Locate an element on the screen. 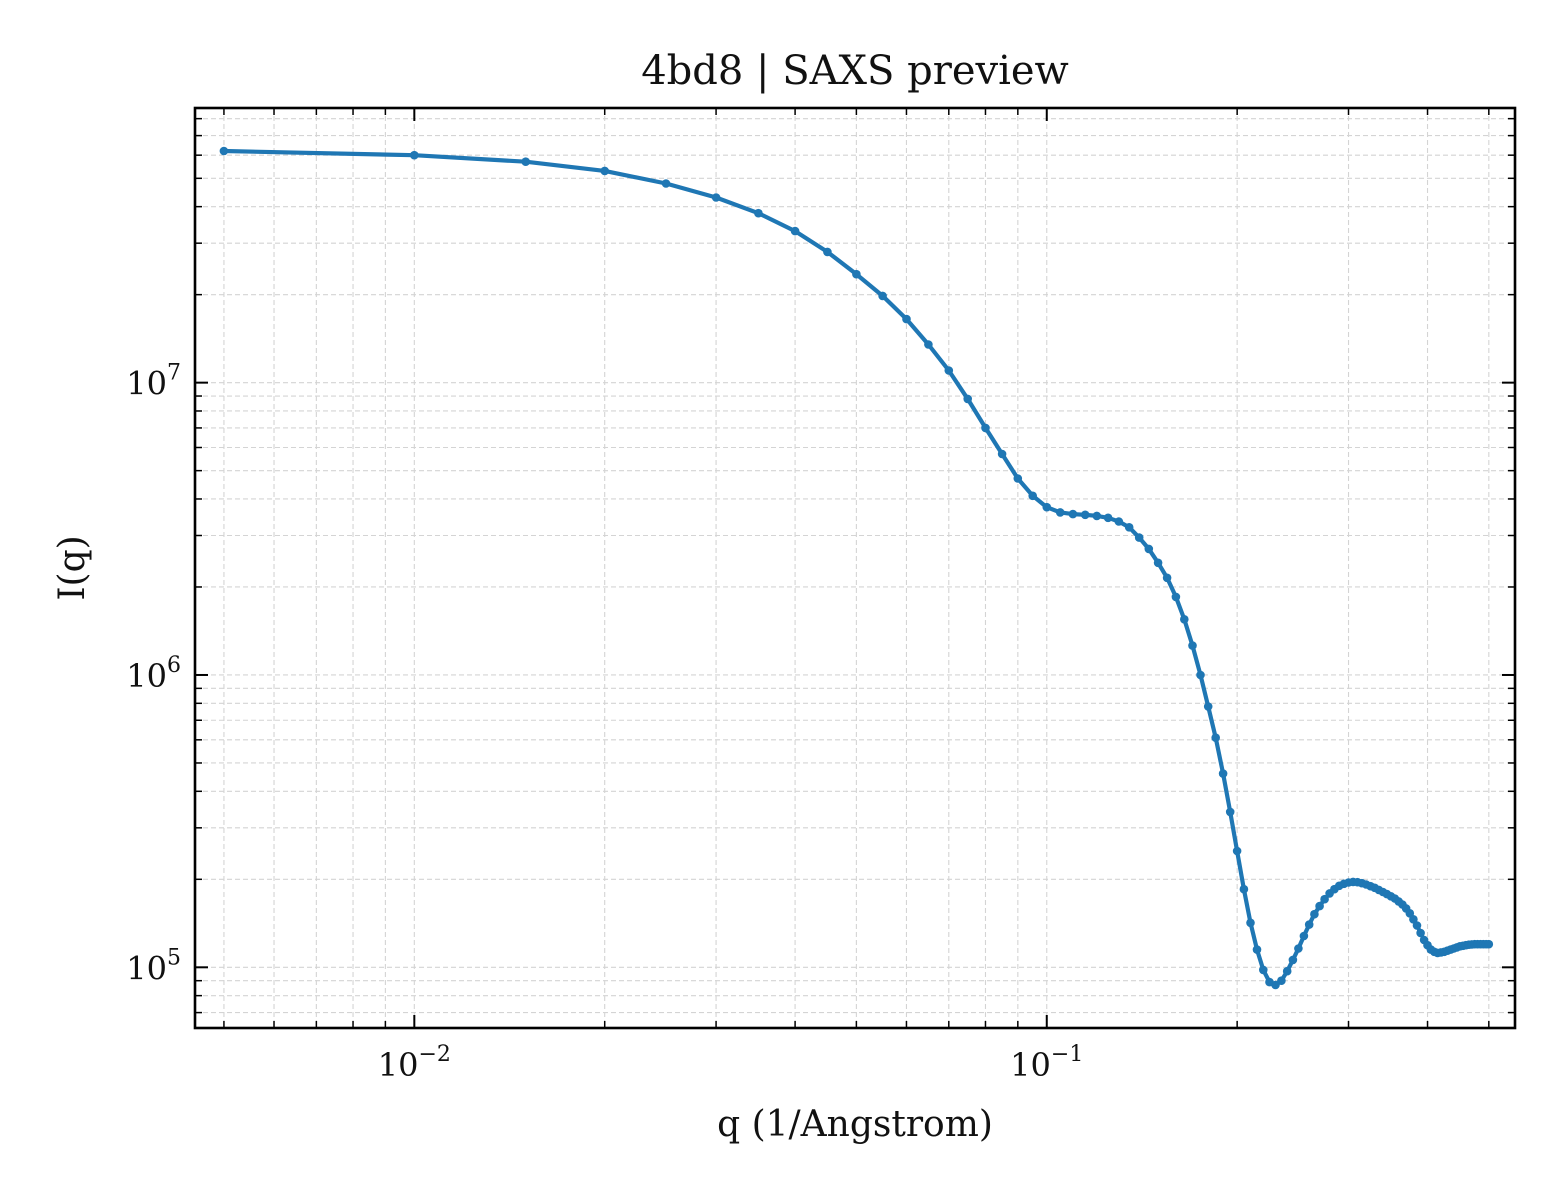 The image size is (1560, 1200). y-tick-label: 10⁶ is located at coordinates (153, 674).